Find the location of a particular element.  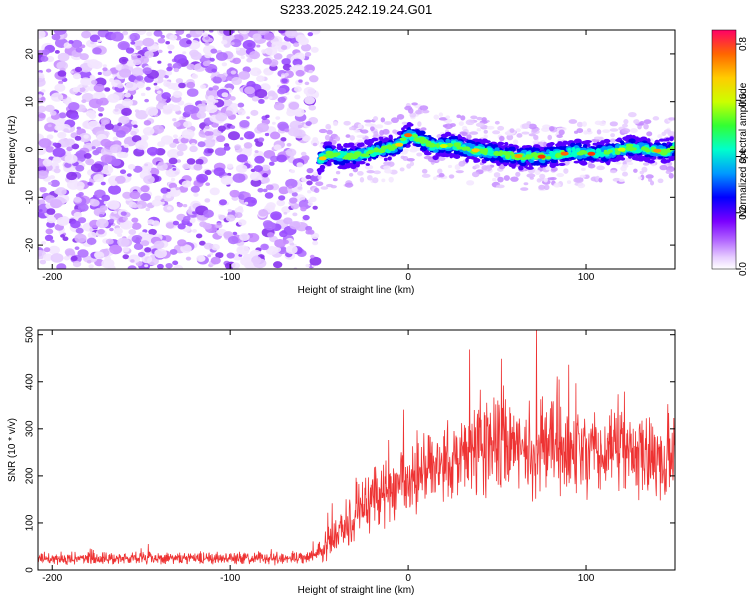

x-tick-label: 0 is located at coordinates (408, 277).